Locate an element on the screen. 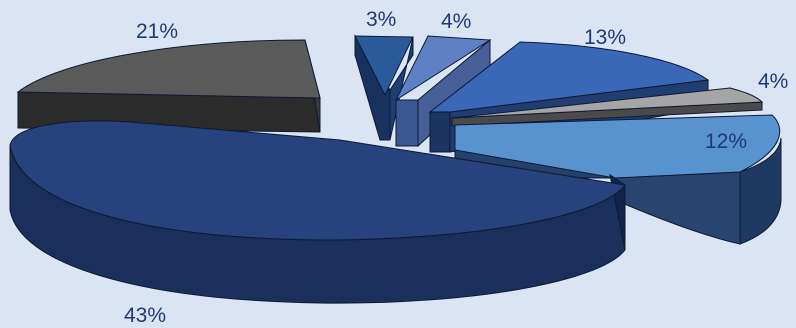 The width and height of the screenshot is (796, 328). label-43-percent: 43% is located at coordinates (145, 315).